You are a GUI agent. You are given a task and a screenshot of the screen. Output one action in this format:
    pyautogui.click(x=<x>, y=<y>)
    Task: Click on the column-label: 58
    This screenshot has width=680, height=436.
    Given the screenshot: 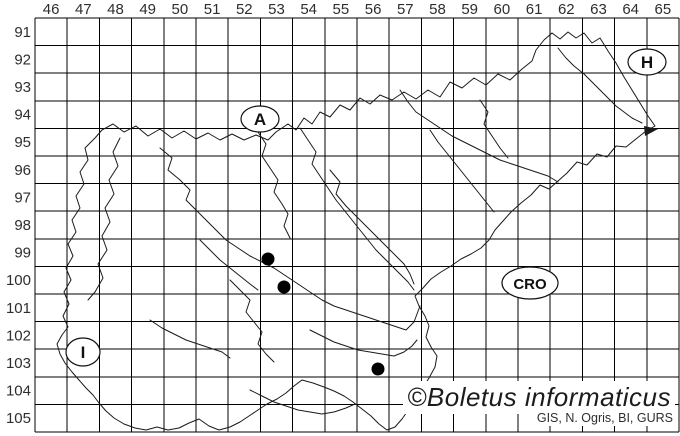 What is the action you would take?
    pyautogui.click(x=437, y=9)
    